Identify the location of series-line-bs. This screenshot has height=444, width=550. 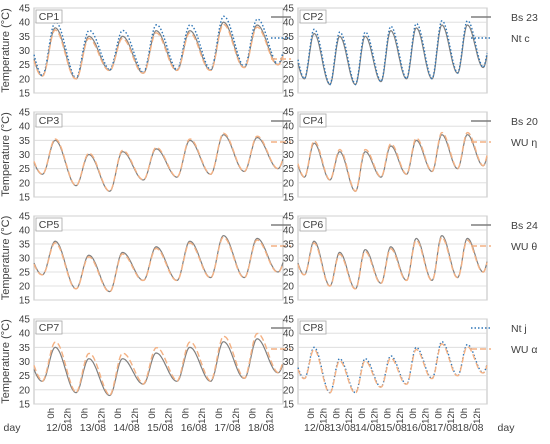
(158, 367).